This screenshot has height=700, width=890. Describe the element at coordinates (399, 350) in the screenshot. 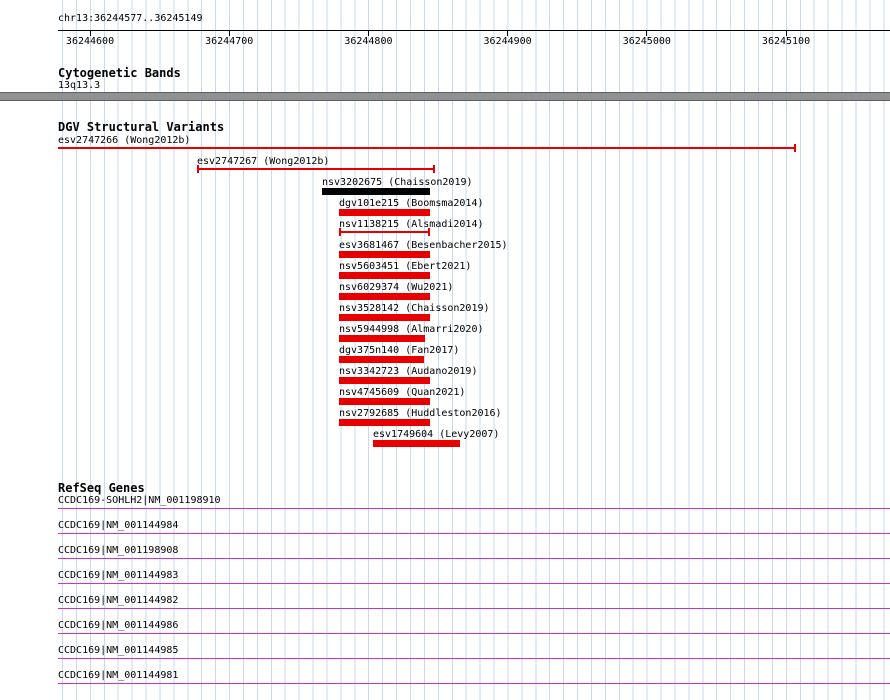

I see `variant-label: dgv375n140 (Fan2017)` at that location.